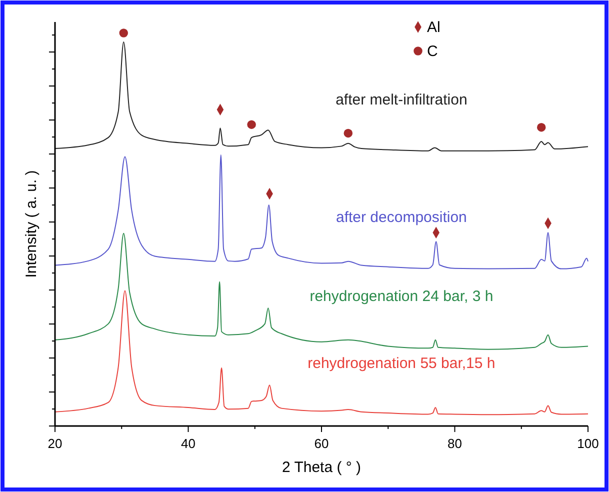 The image size is (609, 492). Describe the element at coordinates (55, 443) in the screenshot. I see `x-tick-label: 20` at that location.